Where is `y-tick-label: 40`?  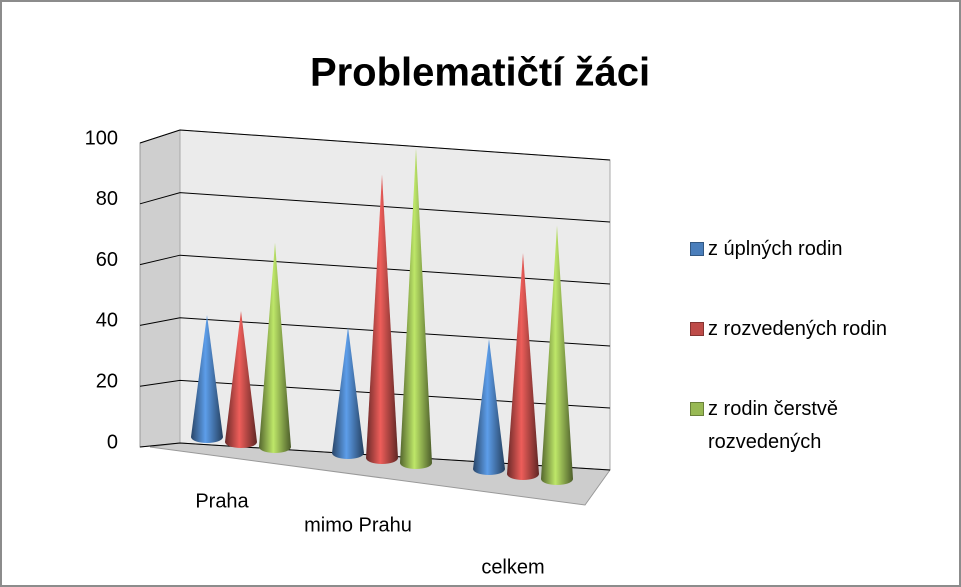 y-tick-label: 40 is located at coordinates (107, 321).